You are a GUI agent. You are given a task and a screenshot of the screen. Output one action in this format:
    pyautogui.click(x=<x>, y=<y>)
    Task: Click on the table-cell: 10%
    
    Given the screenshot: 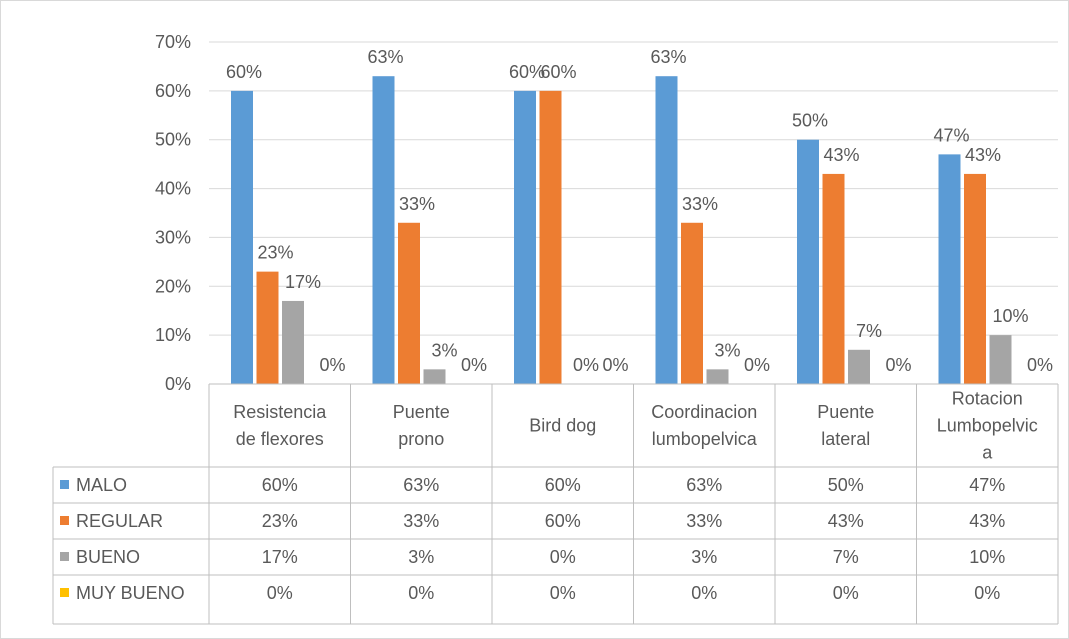 What is the action you would take?
    pyautogui.click(x=987, y=557)
    